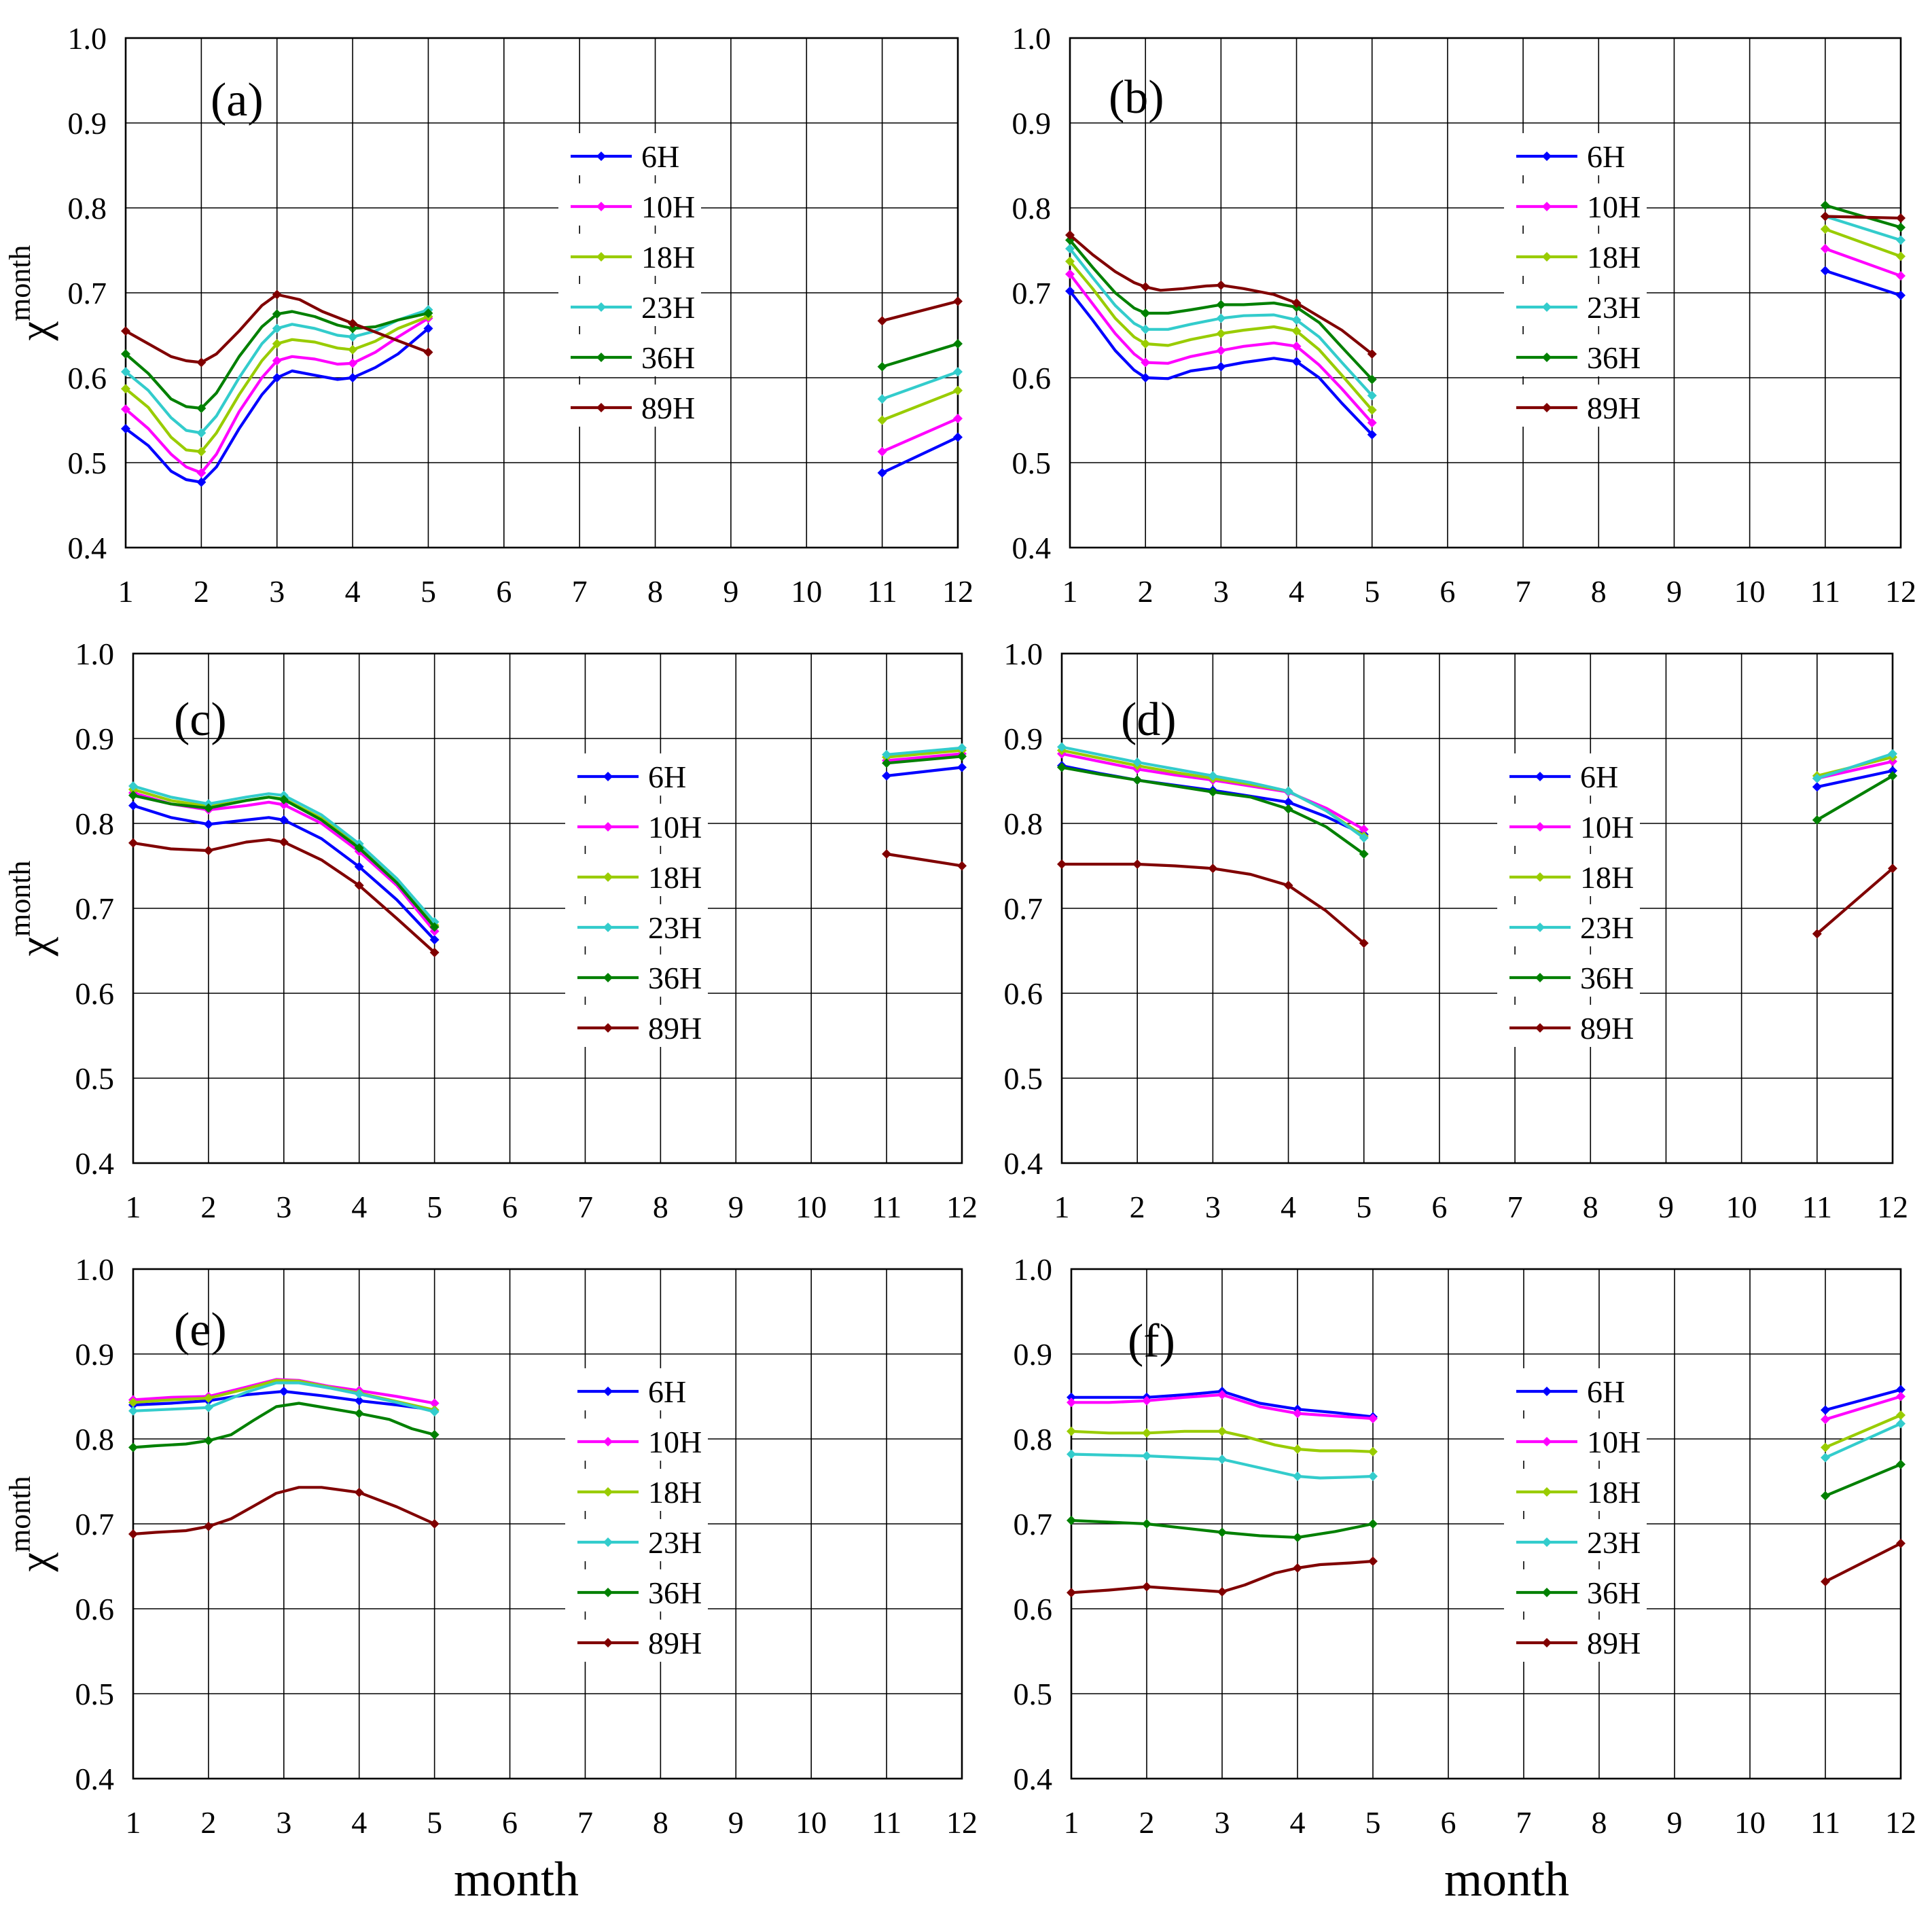  Describe the element at coordinates (730, 591) in the screenshot. I see `x-tick-label: 9` at that location.